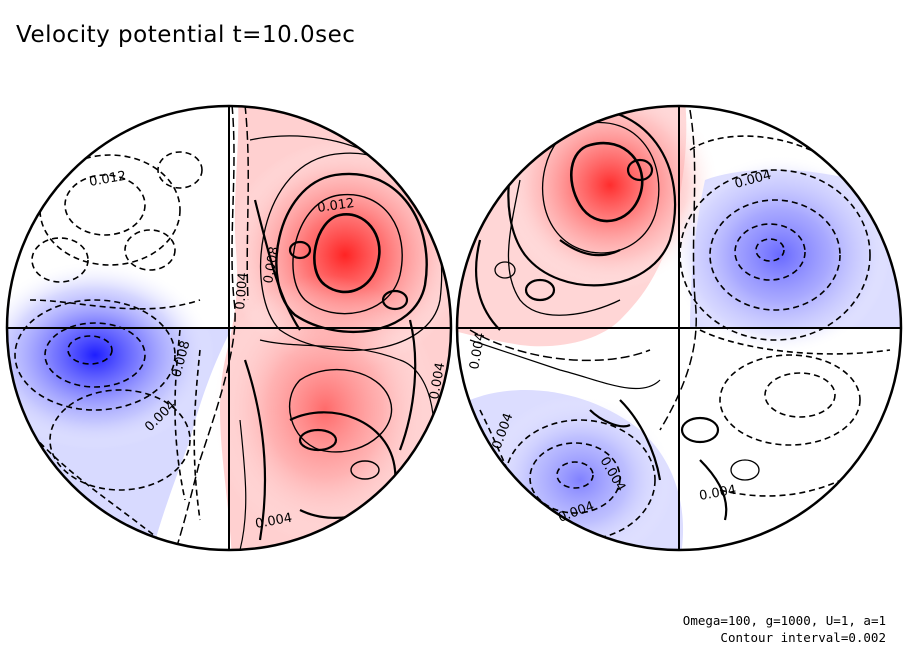 The image size is (904, 654). Describe the element at coordinates (210, 328) in the screenshot. I see `left-zero-contours` at that location.